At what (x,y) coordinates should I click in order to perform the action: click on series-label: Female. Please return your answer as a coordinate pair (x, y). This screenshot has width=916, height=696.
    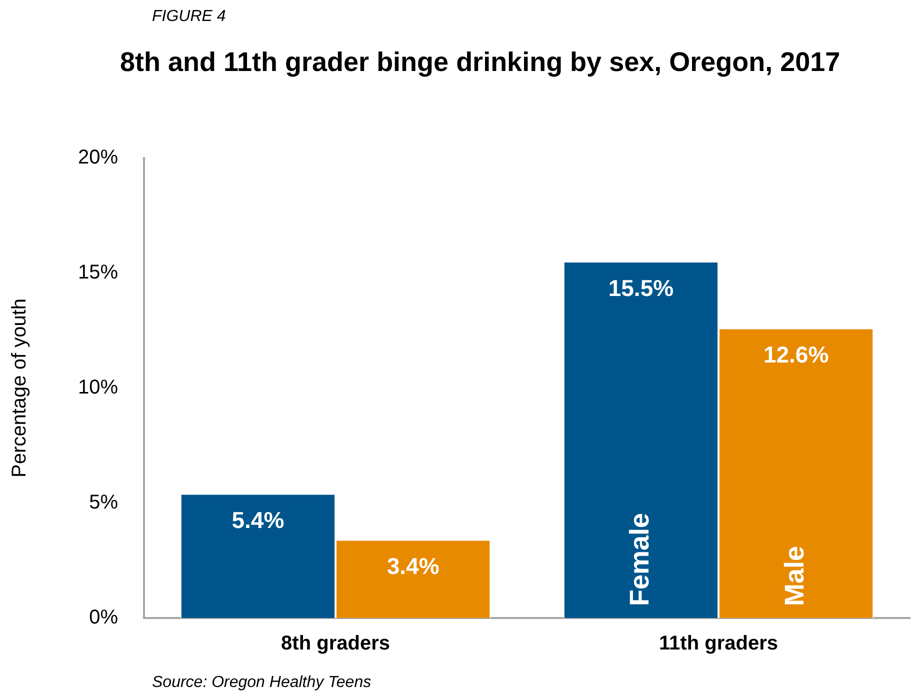
    Looking at the image, I should click on (639, 559).